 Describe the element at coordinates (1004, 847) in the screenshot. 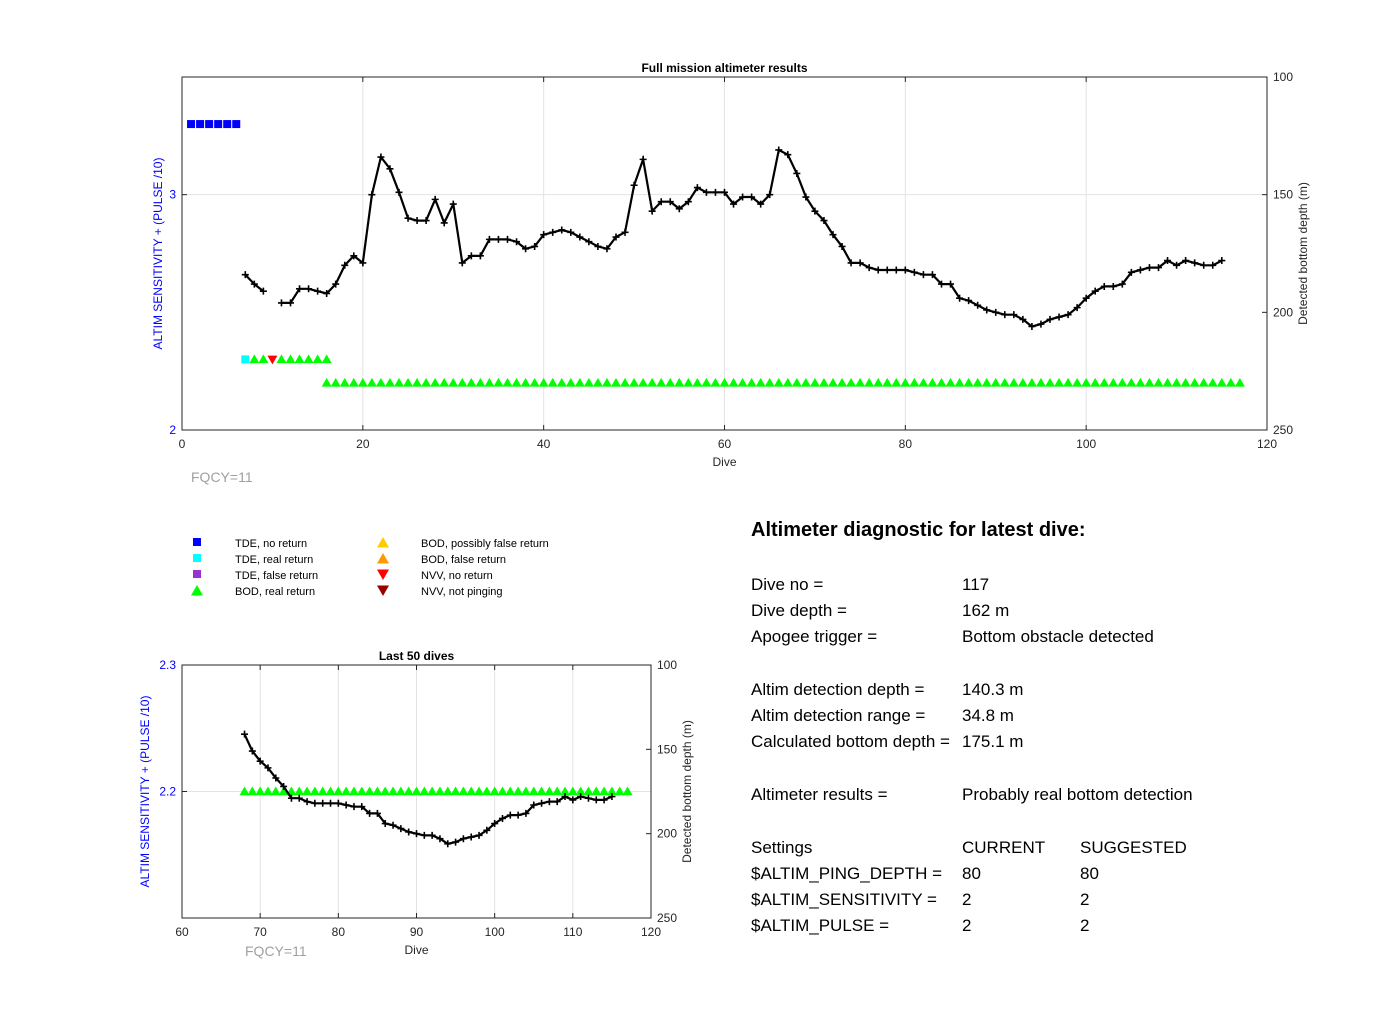

I see `settings-header-current: CURRENT` at that location.